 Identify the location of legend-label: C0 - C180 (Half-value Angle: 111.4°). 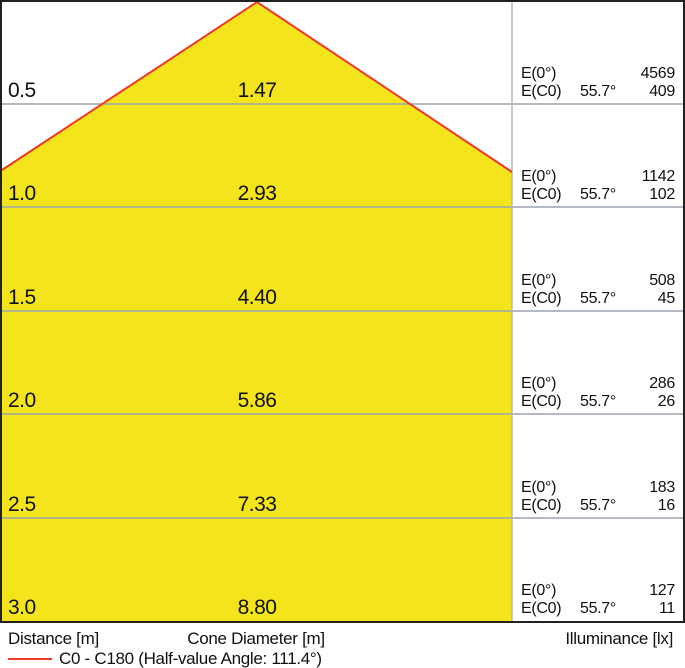
(190, 658).